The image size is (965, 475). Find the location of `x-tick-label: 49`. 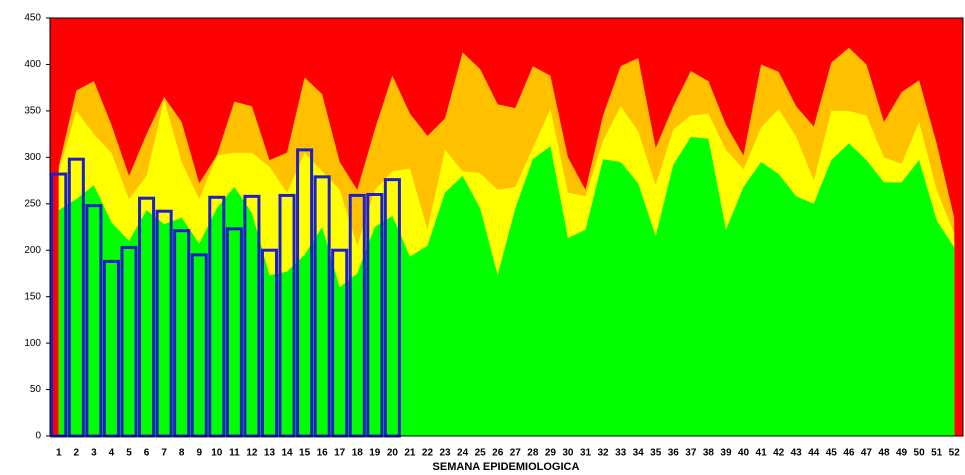

x-tick-label: 49 is located at coordinates (902, 453).